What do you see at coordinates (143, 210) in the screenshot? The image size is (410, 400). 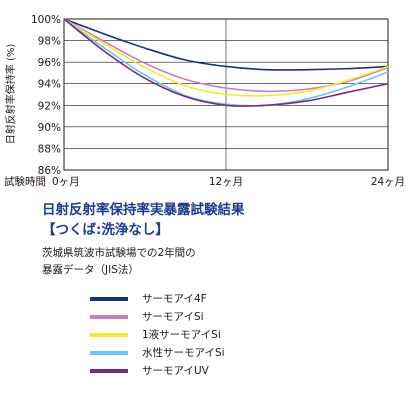 I see `chart-title: 日射反射率保持率実暴露試験結果` at bounding box center [143, 210].